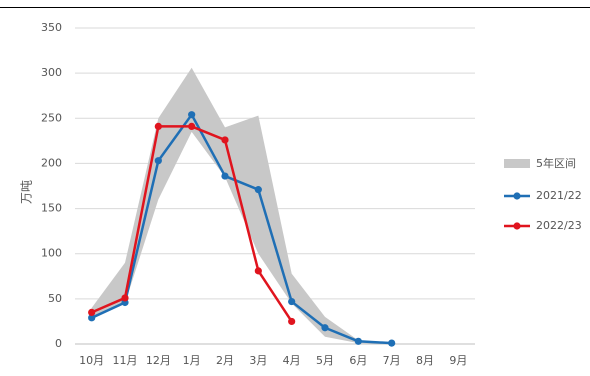  What do you see at coordinates (51, 253) in the screenshot?
I see `y-tick-label: 100` at bounding box center [51, 253].